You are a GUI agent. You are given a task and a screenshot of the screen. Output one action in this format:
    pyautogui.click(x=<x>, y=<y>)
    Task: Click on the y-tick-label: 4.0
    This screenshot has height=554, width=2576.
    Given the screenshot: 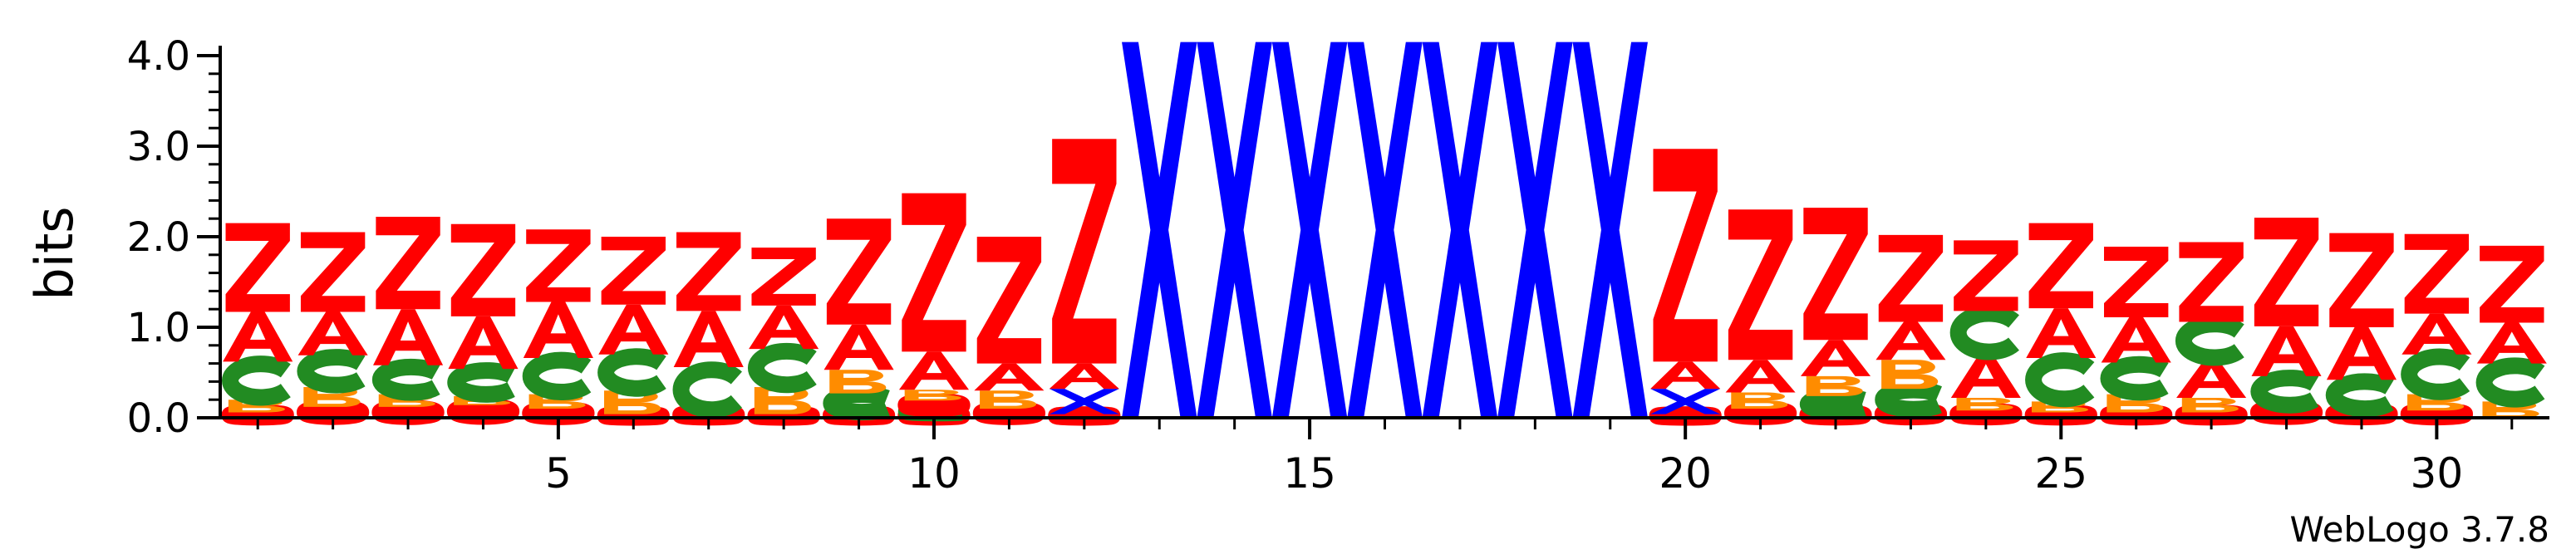 What is the action you would take?
    pyautogui.click(x=158, y=56)
    